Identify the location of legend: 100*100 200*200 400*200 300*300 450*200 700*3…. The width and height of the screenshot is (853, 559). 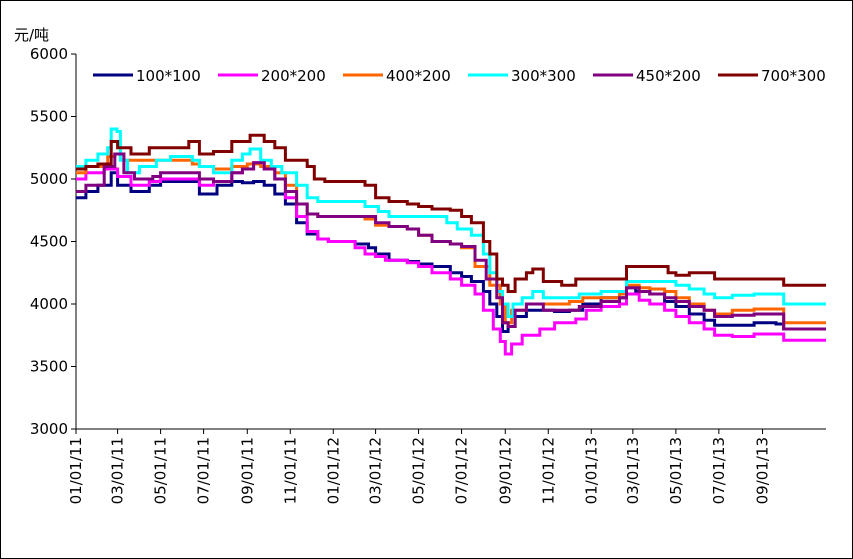
(459, 76).